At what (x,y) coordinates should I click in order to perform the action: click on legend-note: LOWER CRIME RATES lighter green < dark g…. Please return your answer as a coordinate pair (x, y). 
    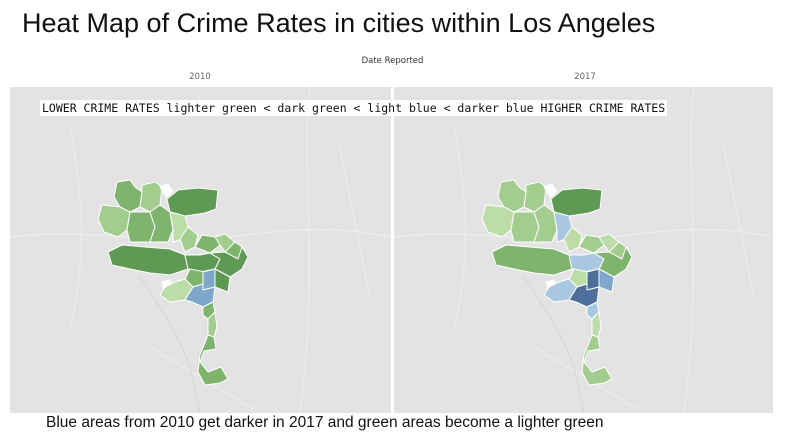
    Looking at the image, I should click on (354, 108).